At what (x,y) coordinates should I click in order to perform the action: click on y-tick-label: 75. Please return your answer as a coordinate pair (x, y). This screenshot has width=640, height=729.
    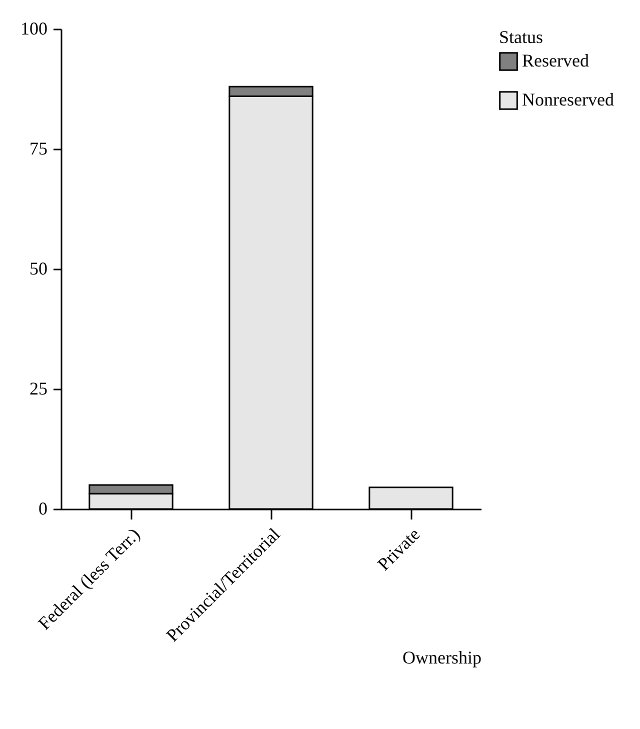
    Looking at the image, I should click on (39, 148).